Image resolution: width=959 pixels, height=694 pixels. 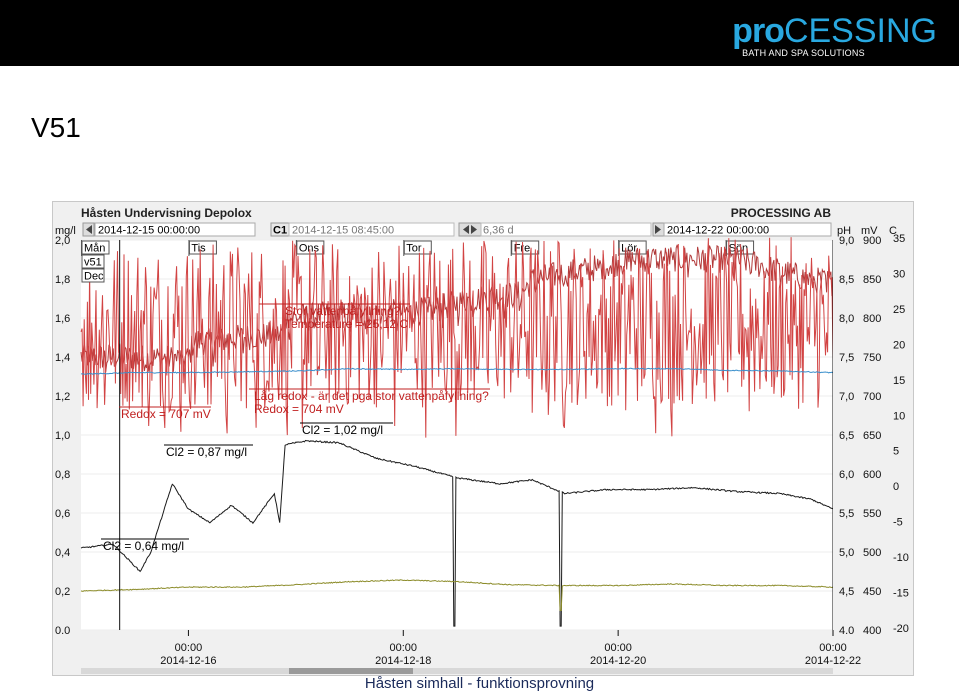 I want to click on day-label: Tor, so click(x=414, y=249).